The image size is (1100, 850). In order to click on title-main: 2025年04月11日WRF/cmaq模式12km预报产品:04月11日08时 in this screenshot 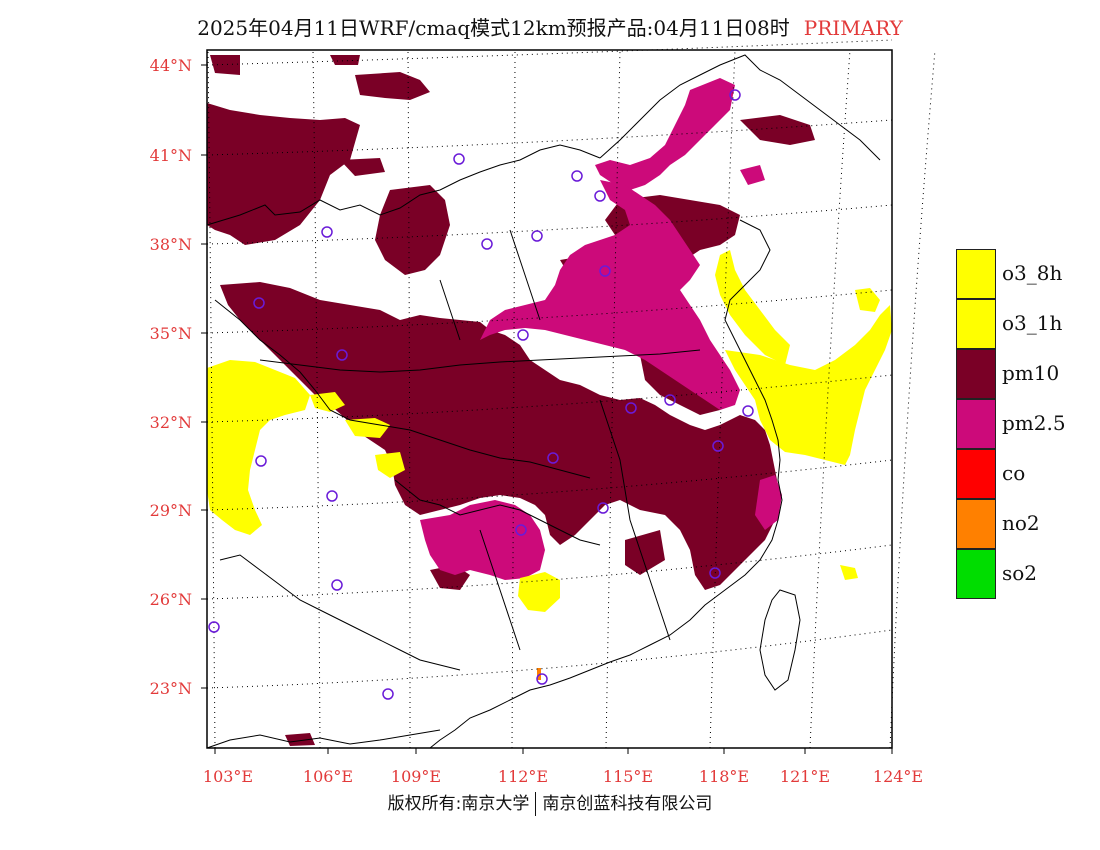, I will do `click(493, 28)`.